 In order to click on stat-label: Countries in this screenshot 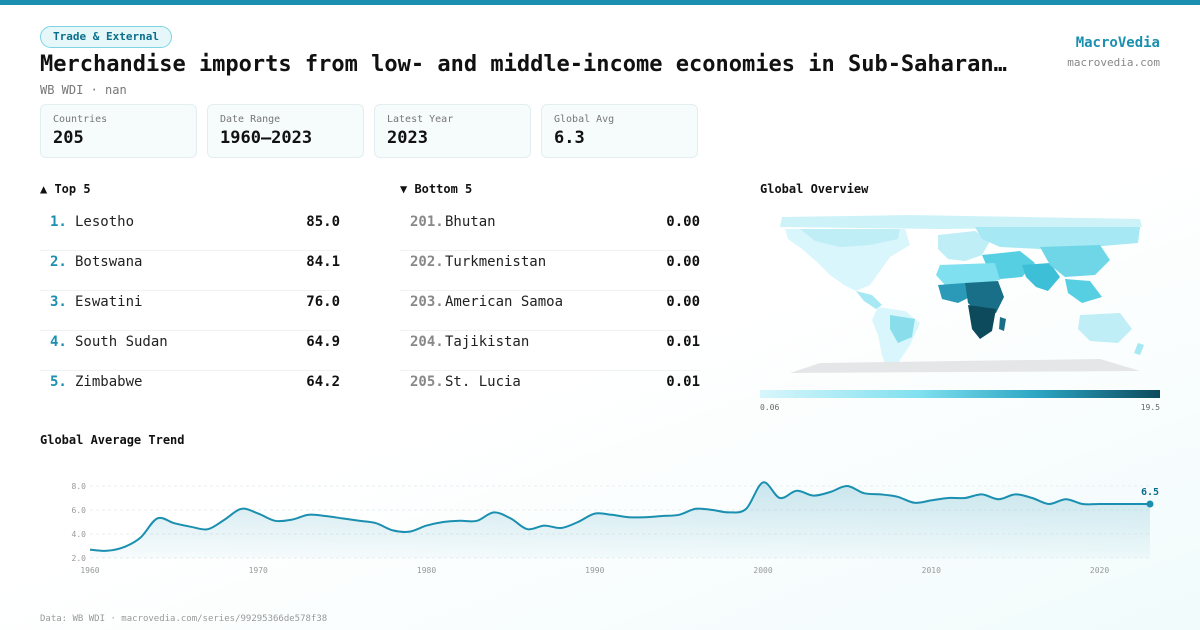, I will do `click(80, 119)`.